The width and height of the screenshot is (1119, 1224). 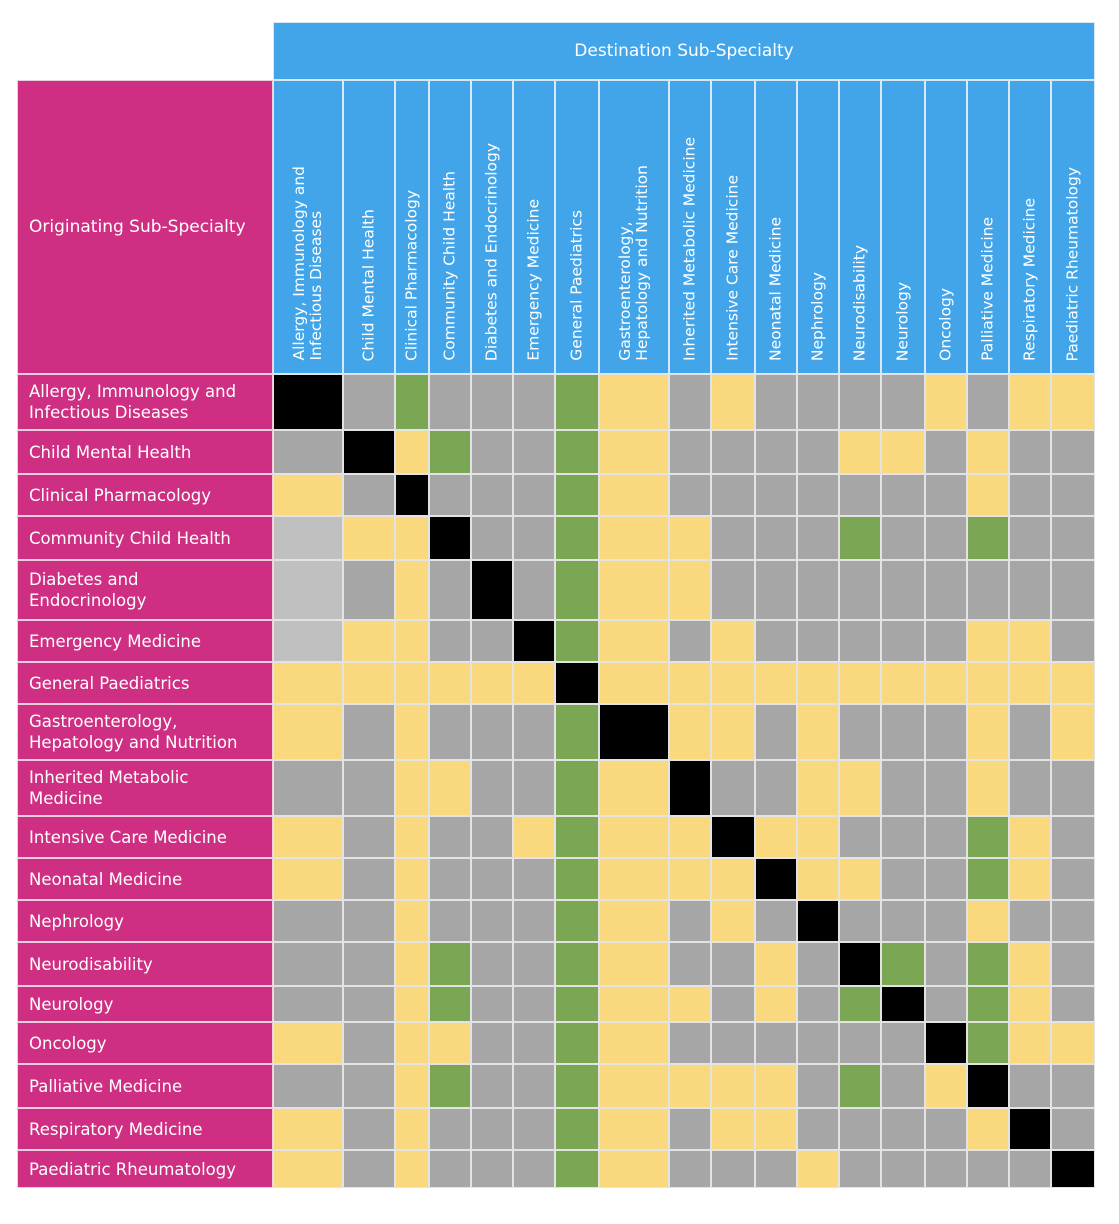 What do you see at coordinates (145, 921) in the screenshot?
I see `row-header: Nephrology` at bounding box center [145, 921].